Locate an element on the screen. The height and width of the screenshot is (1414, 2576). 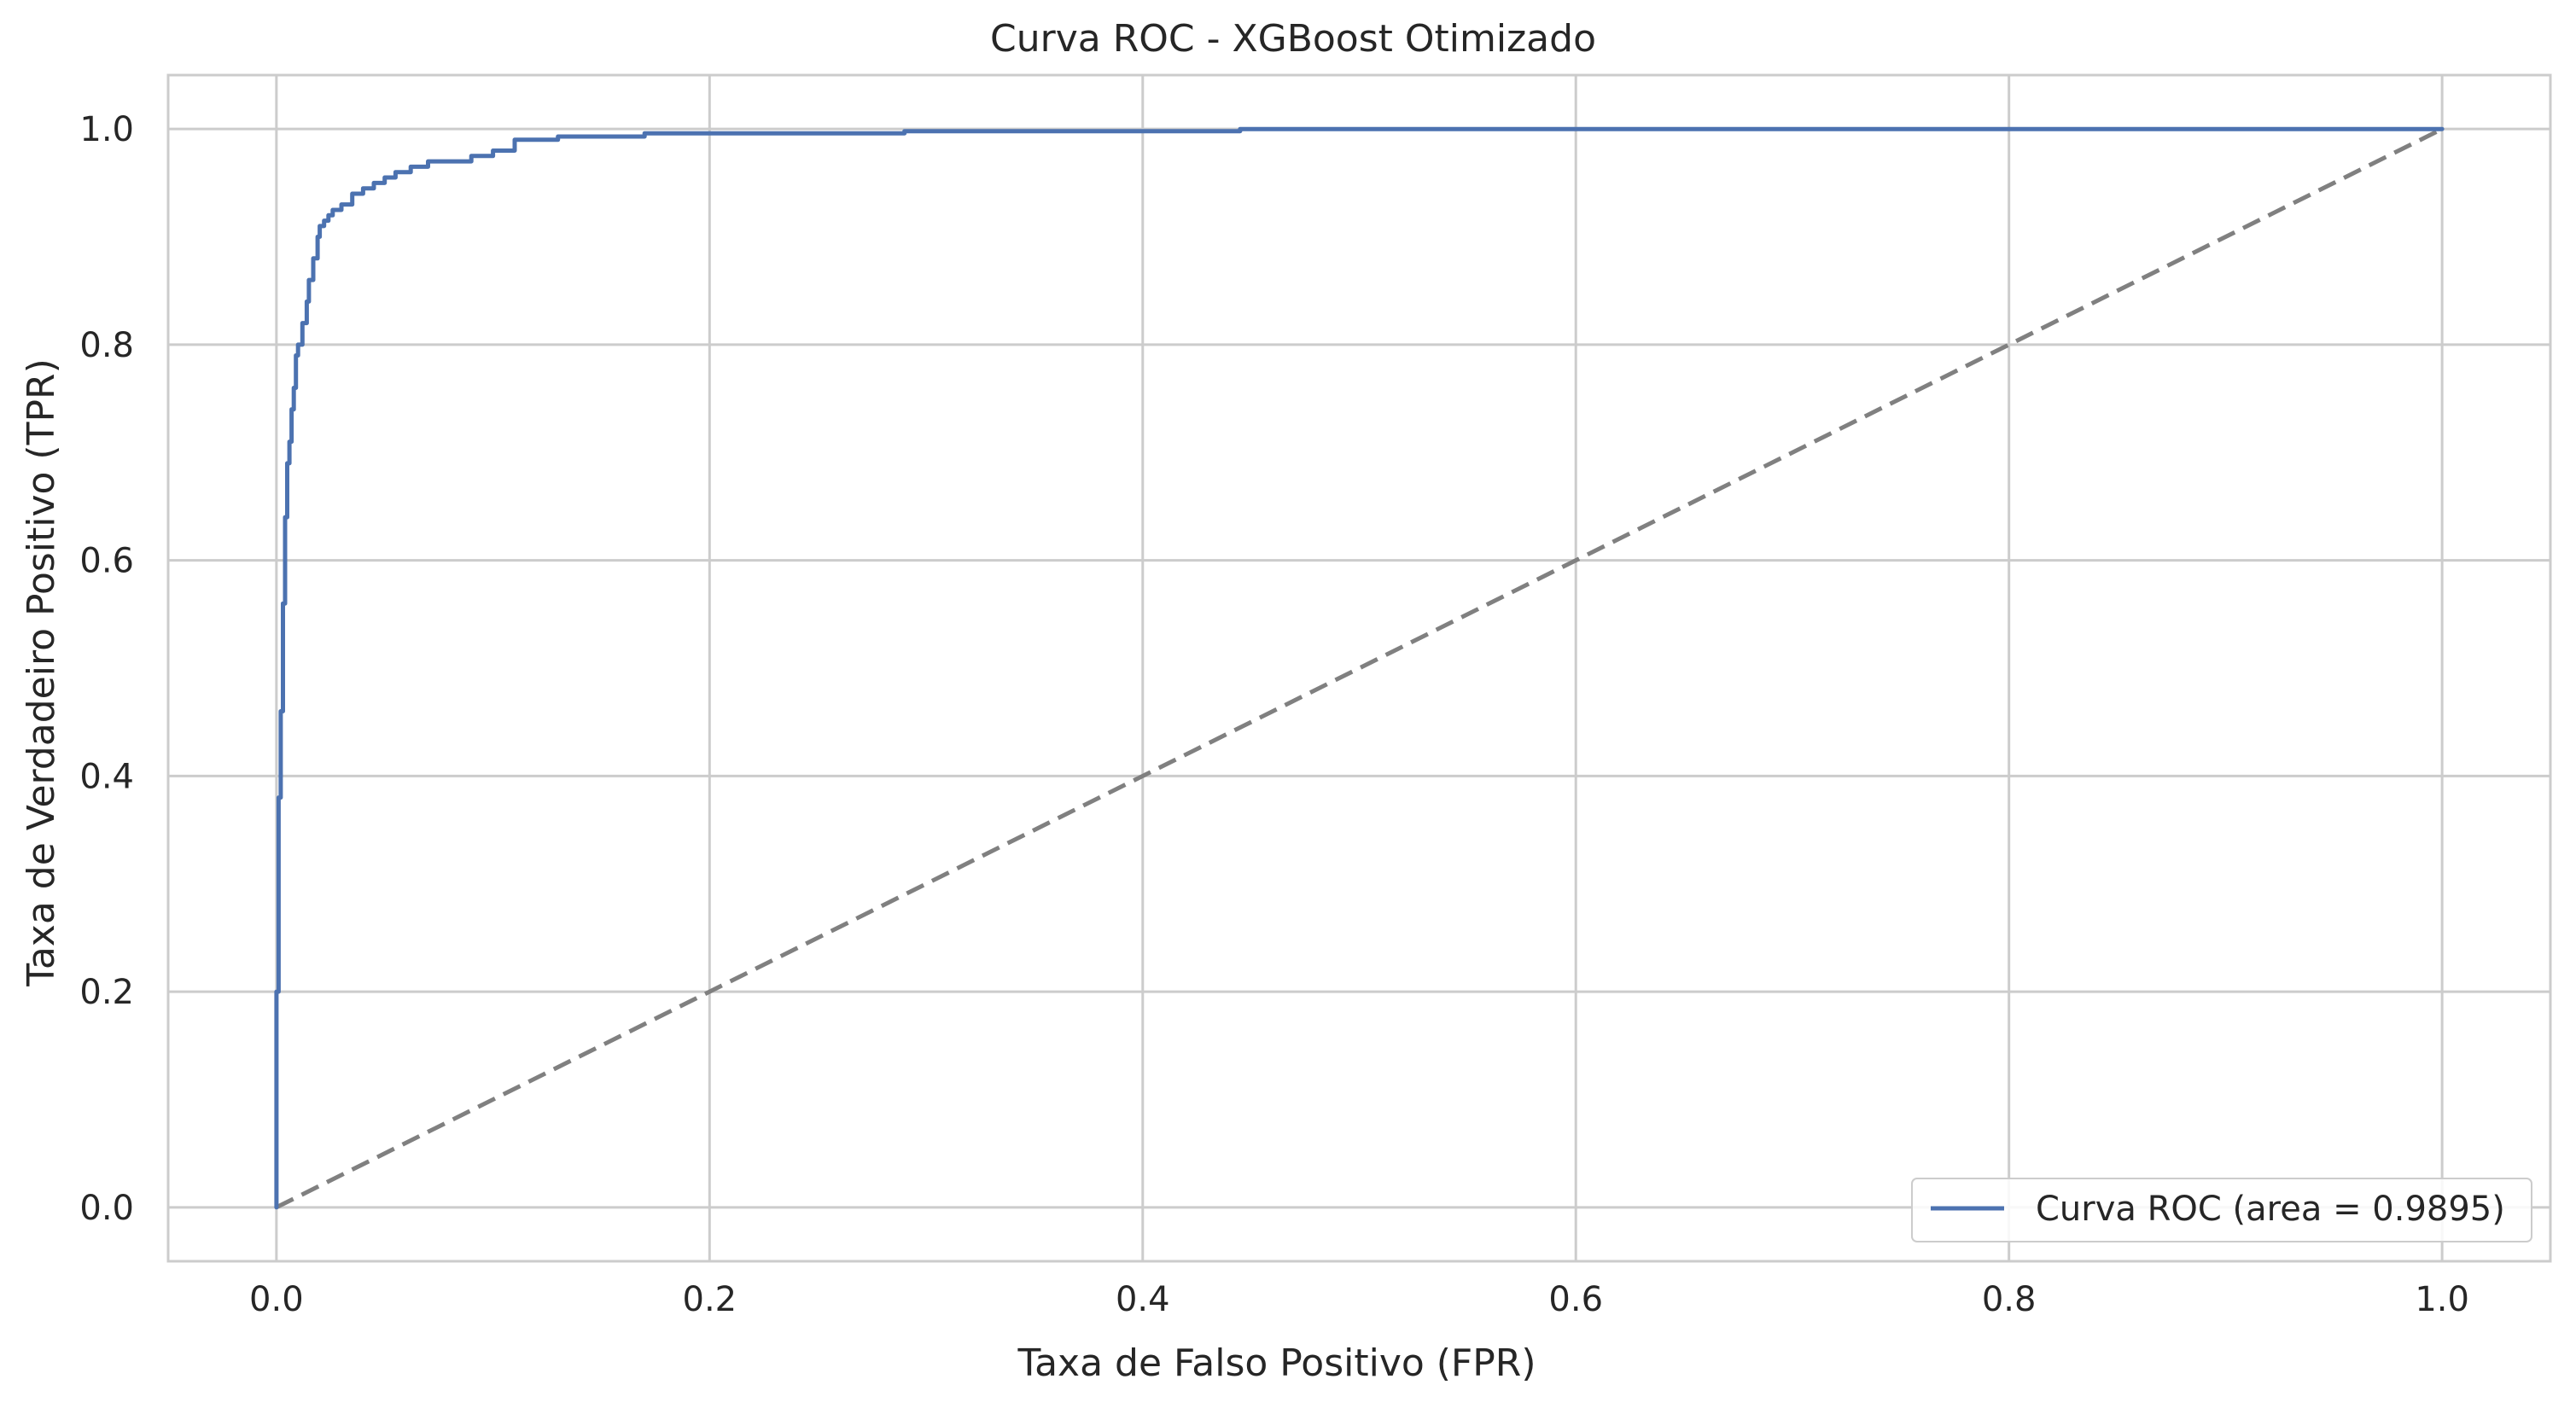
legend: Curva ROC (area = 0.9895) is located at coordinates (2221, 1210).